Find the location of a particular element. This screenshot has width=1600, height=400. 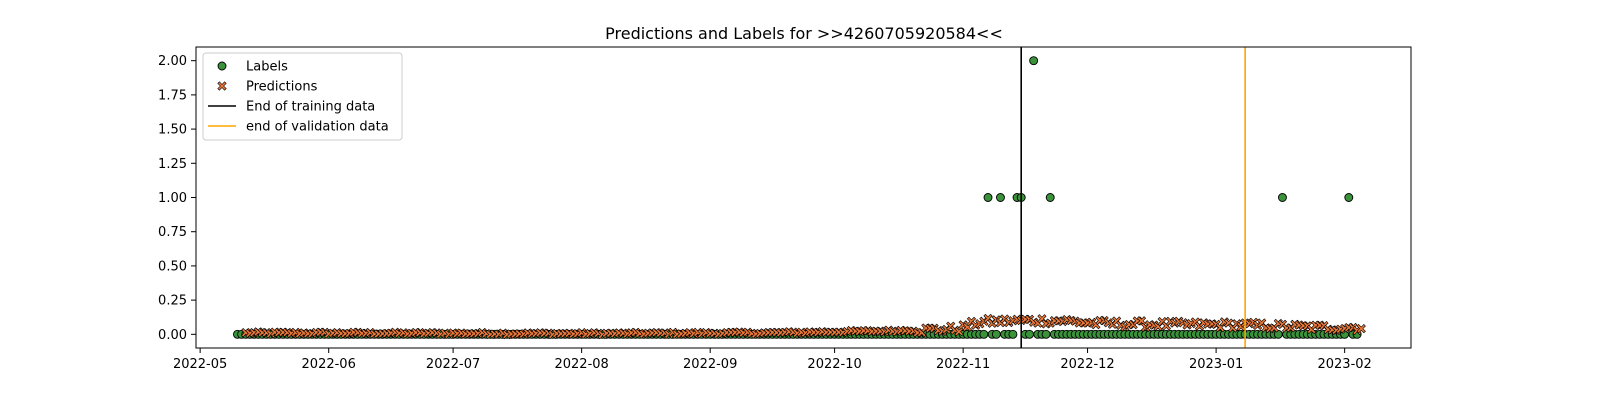

vertical-lines is located at coordinates (1133, 197).